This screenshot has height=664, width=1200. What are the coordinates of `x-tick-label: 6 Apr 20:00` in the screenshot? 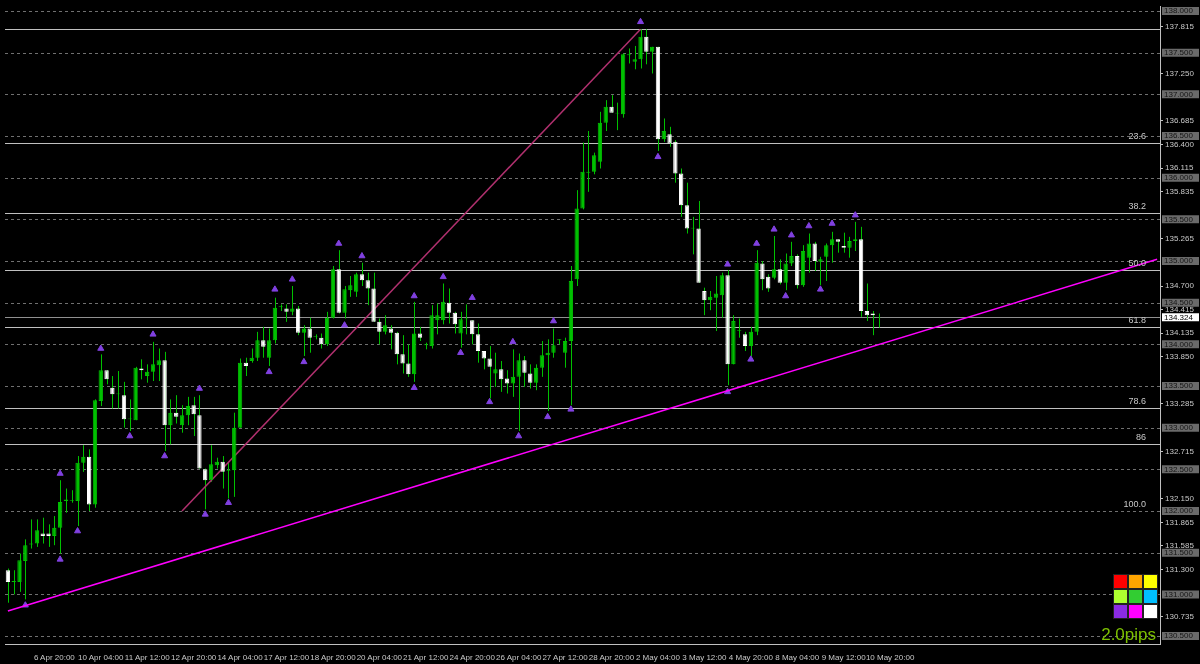 It's located at (54, 658).